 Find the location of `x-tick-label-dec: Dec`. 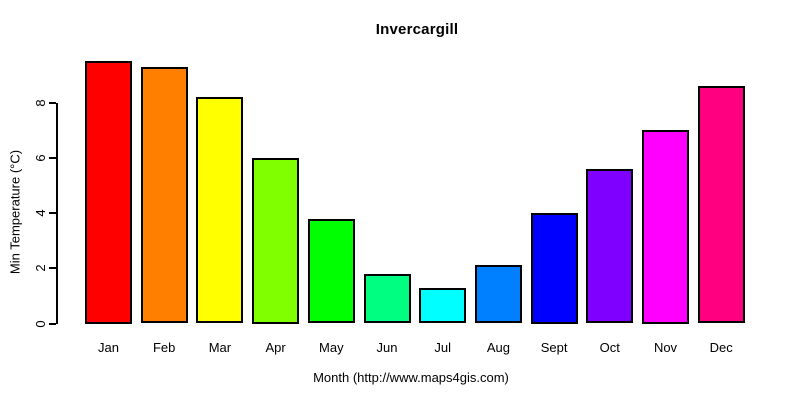

x-tick-label-dec: Dec is located at coordinates (721, 347).